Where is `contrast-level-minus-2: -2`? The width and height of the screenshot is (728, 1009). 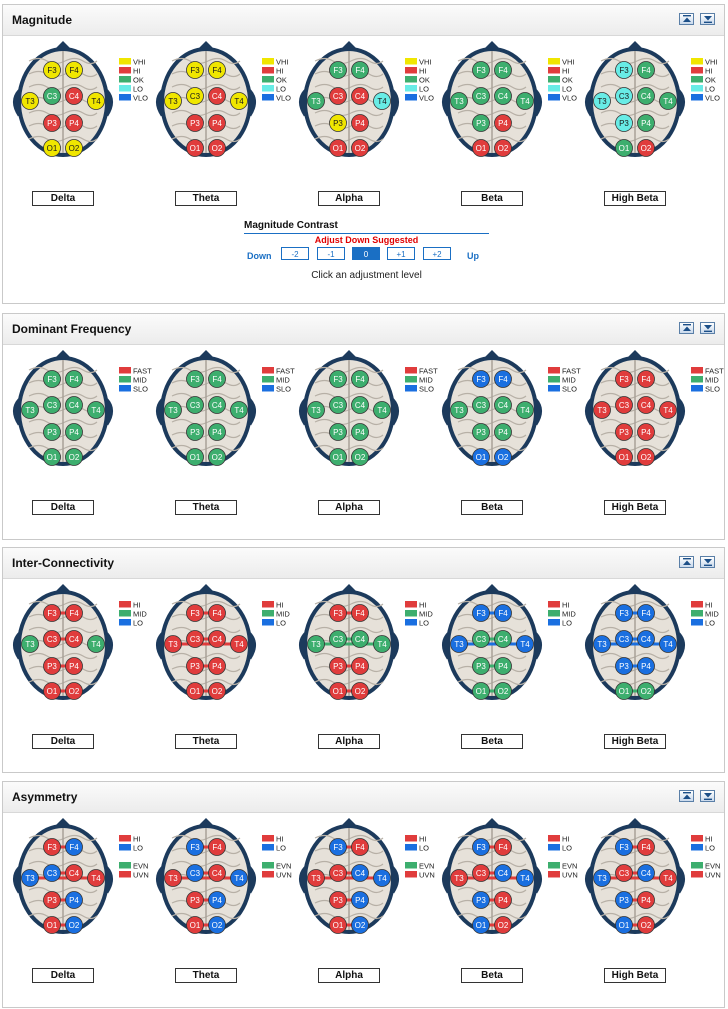
contrast-level-minus-2: -2 is located at coordinates (295, 253).